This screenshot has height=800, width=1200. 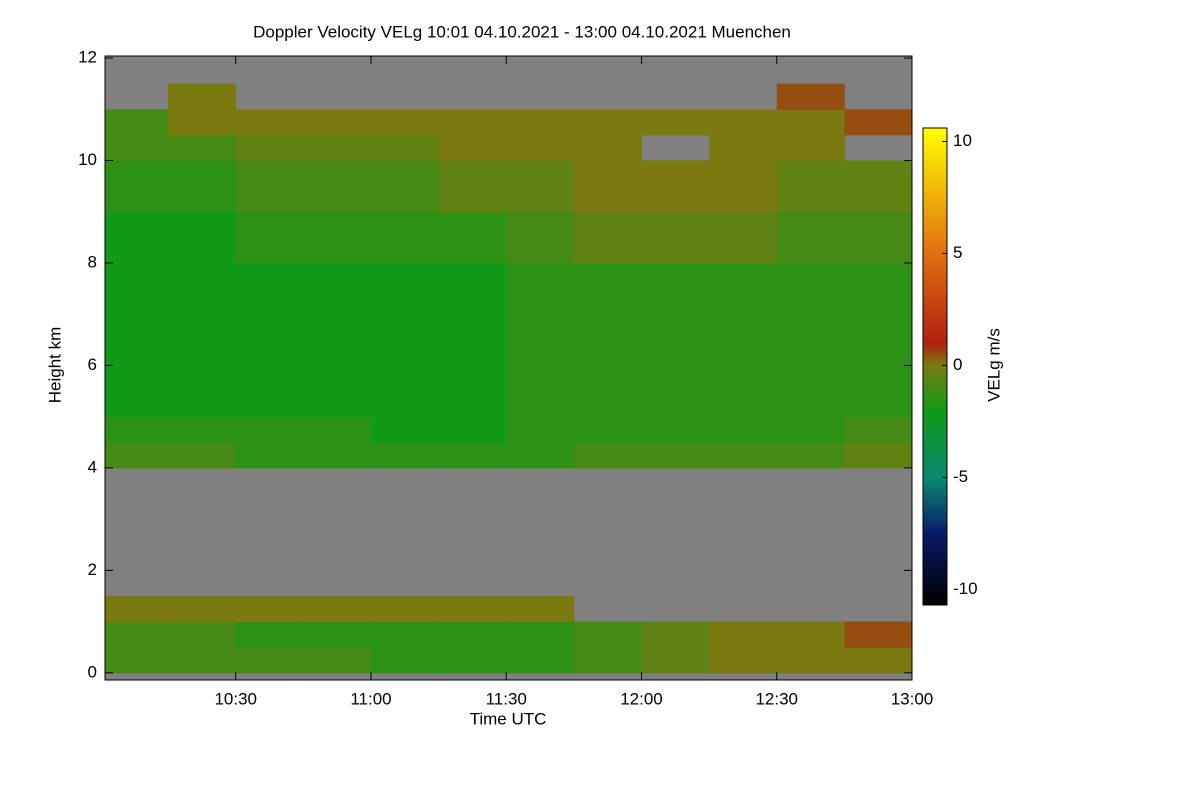 What do you see at coordinates (92, 569) in the screenshot?
I see `y-tick-label: 2` at bounding box center [92, 569].